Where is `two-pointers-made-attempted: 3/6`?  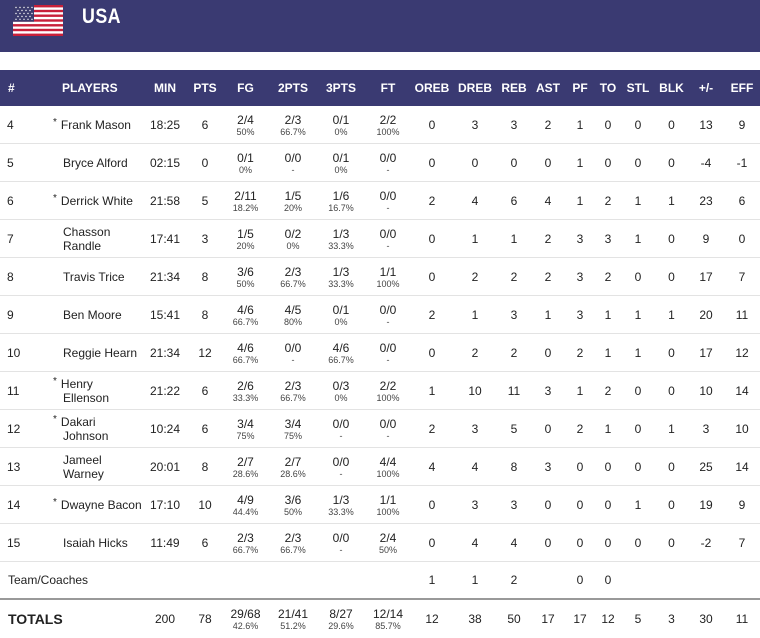 two-pointers-made-attempted: 3/6 is located at coordinates (293, 499).